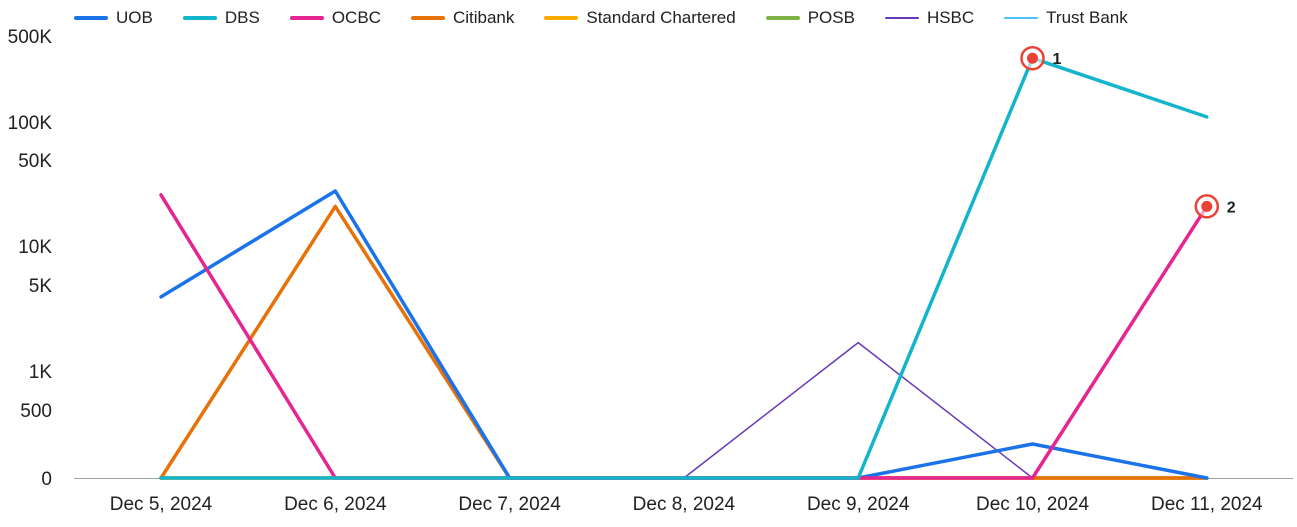 Image resolution: width=1297 pixels, height=527 pixels. Describe the element at coordinates (221, 18) in the screenshot. I see `legend-item: DBS` at that location.